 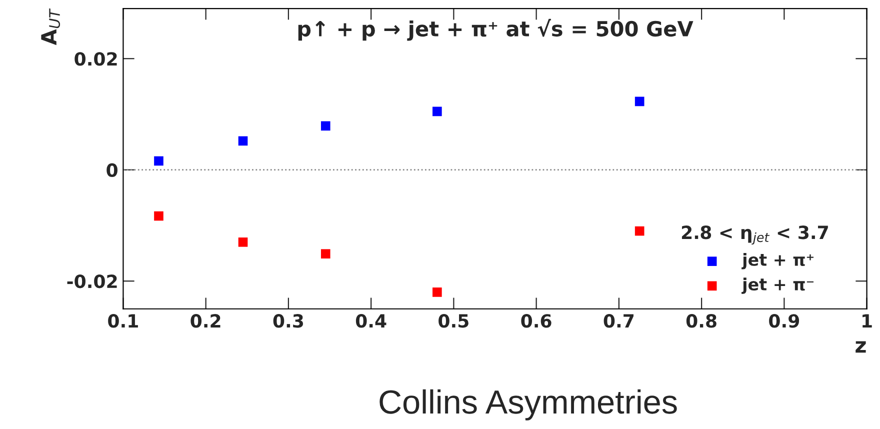 What do you see at coordinates (784, 321) in the screenshot?
I see `x-tick-label: 0.9` at bounding box center [784, 321].